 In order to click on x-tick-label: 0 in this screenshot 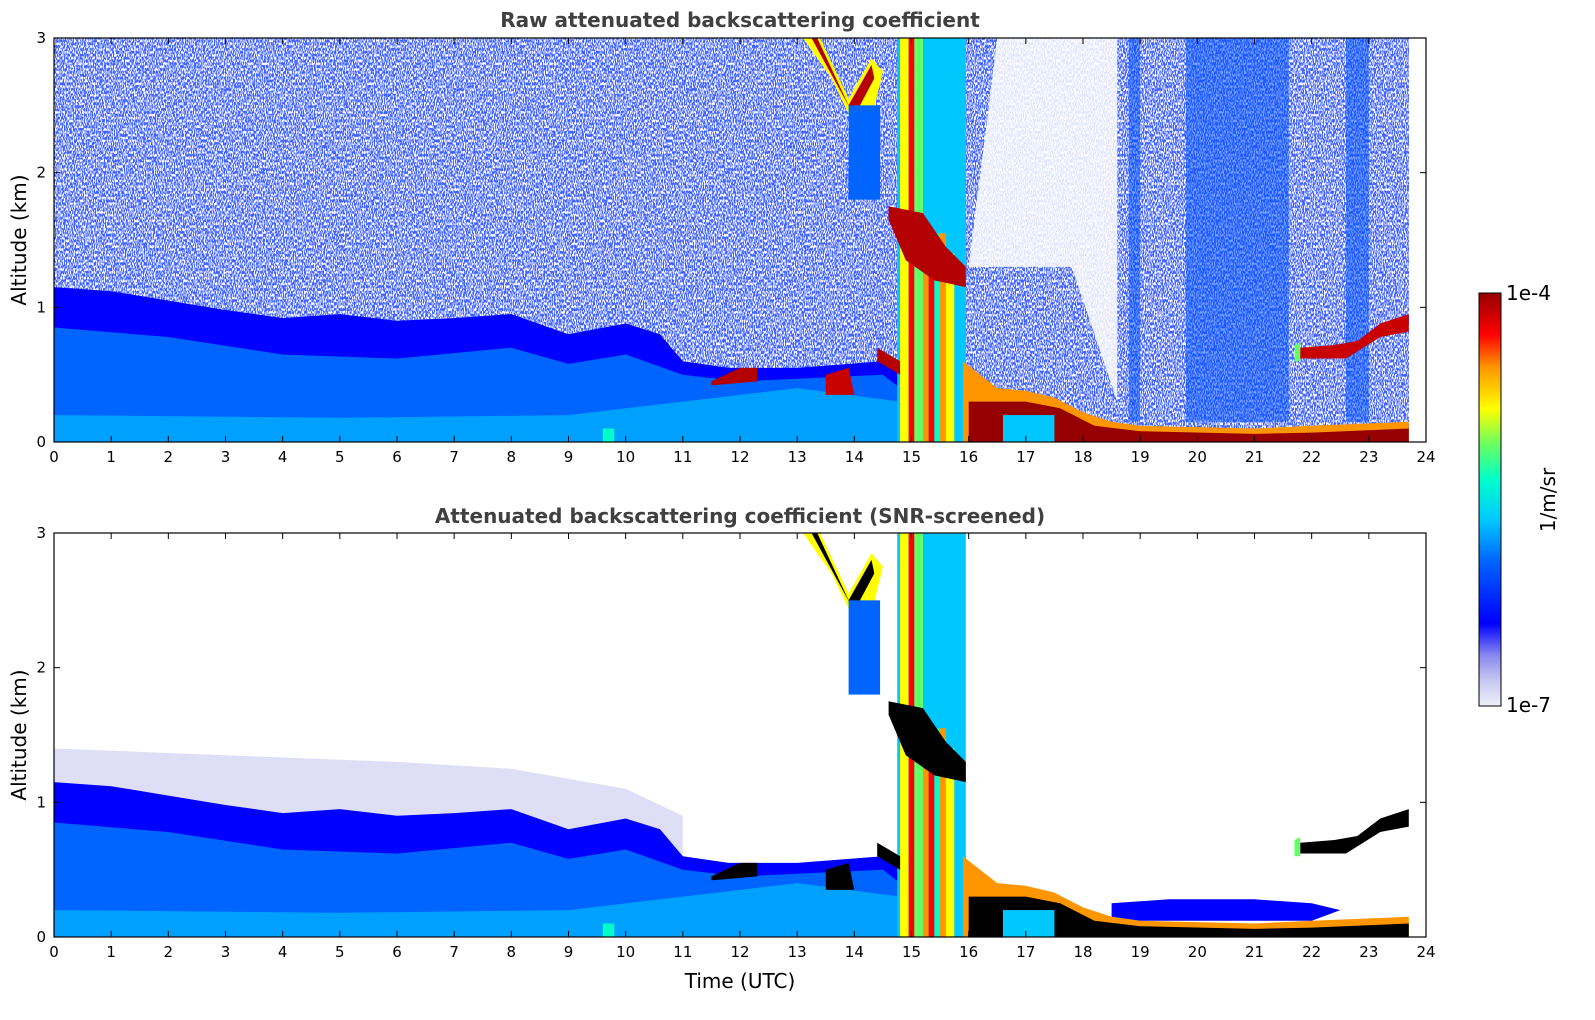, I will do `click(54, 457)`.